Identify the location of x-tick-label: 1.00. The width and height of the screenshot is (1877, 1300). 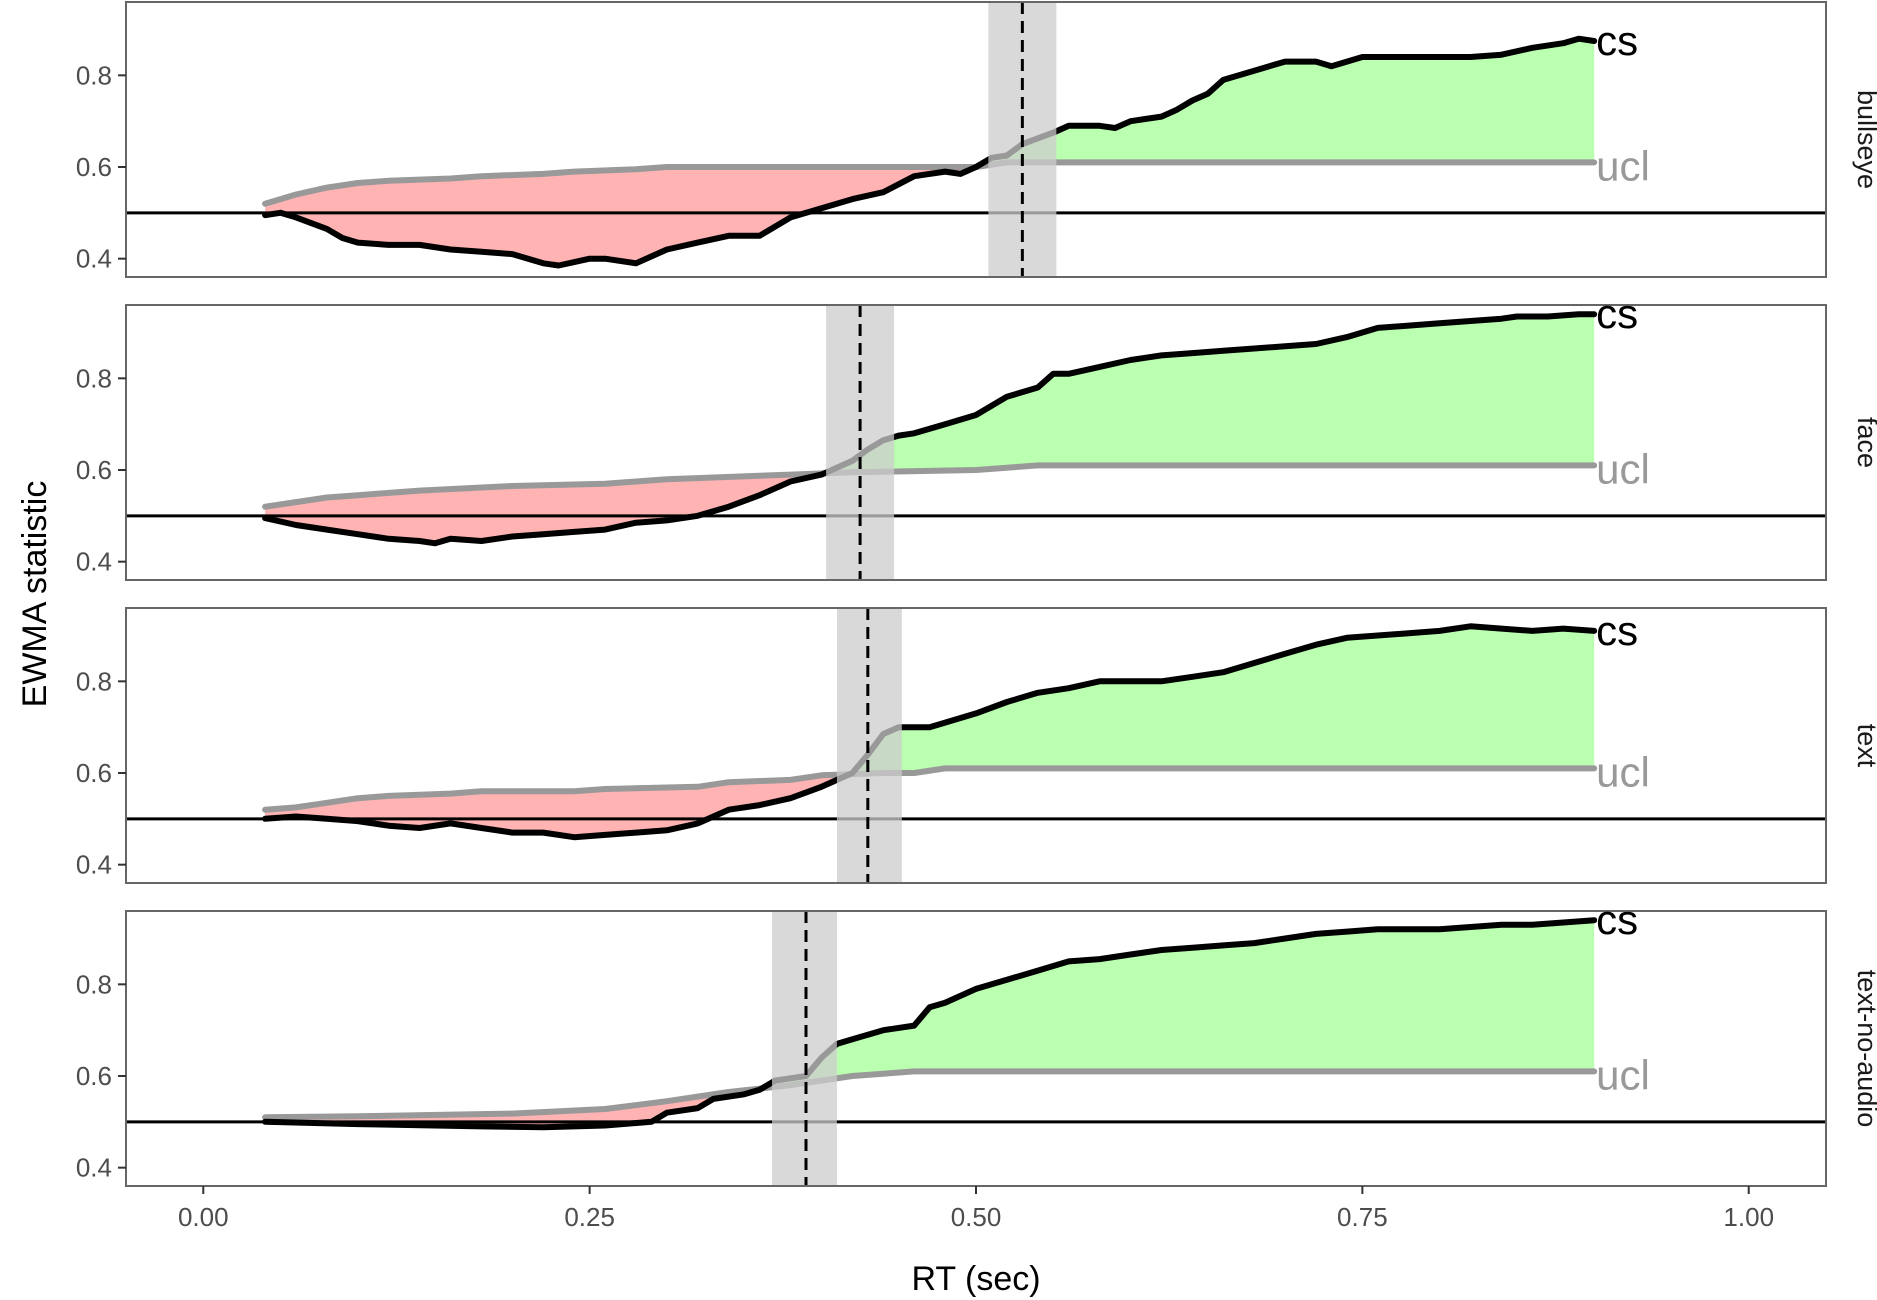
(1748, 1217).